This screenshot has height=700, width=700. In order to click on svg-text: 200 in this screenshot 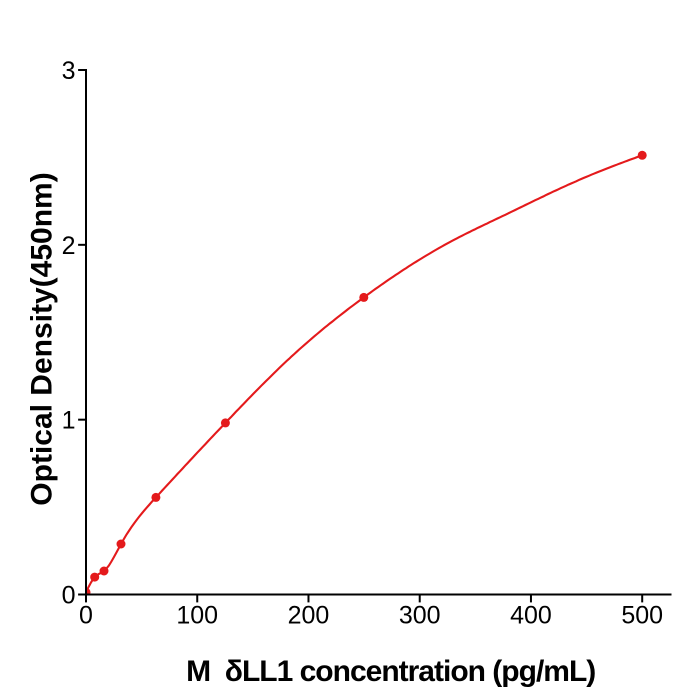, I will do `click(309, 616)`.